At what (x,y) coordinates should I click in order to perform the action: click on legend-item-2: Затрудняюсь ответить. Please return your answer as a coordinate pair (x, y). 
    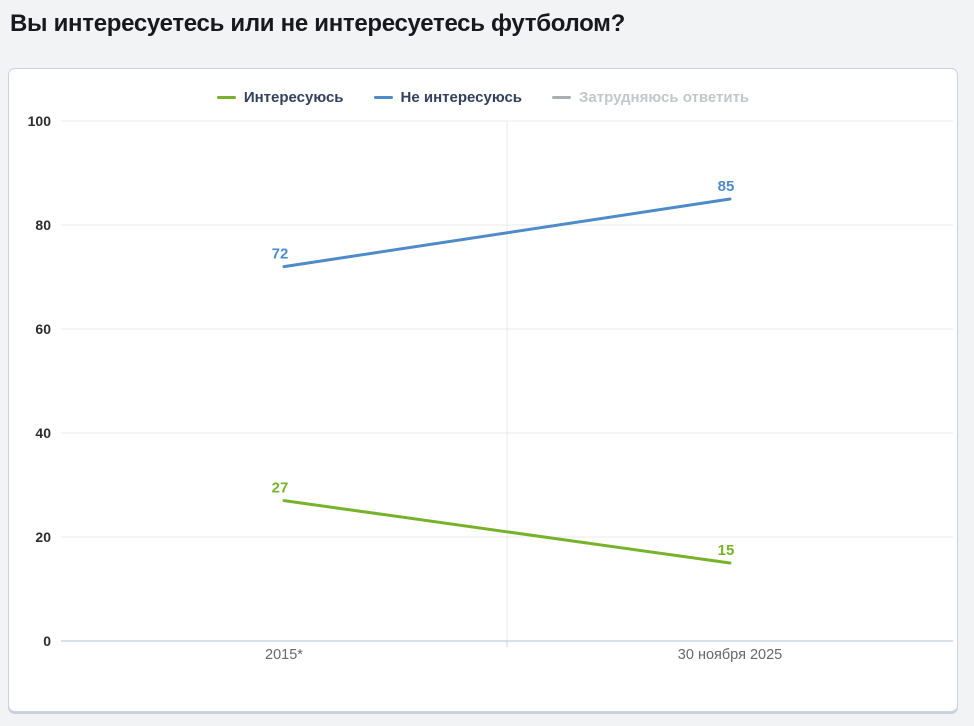
    Looking at the image, I should click on (650, 97).